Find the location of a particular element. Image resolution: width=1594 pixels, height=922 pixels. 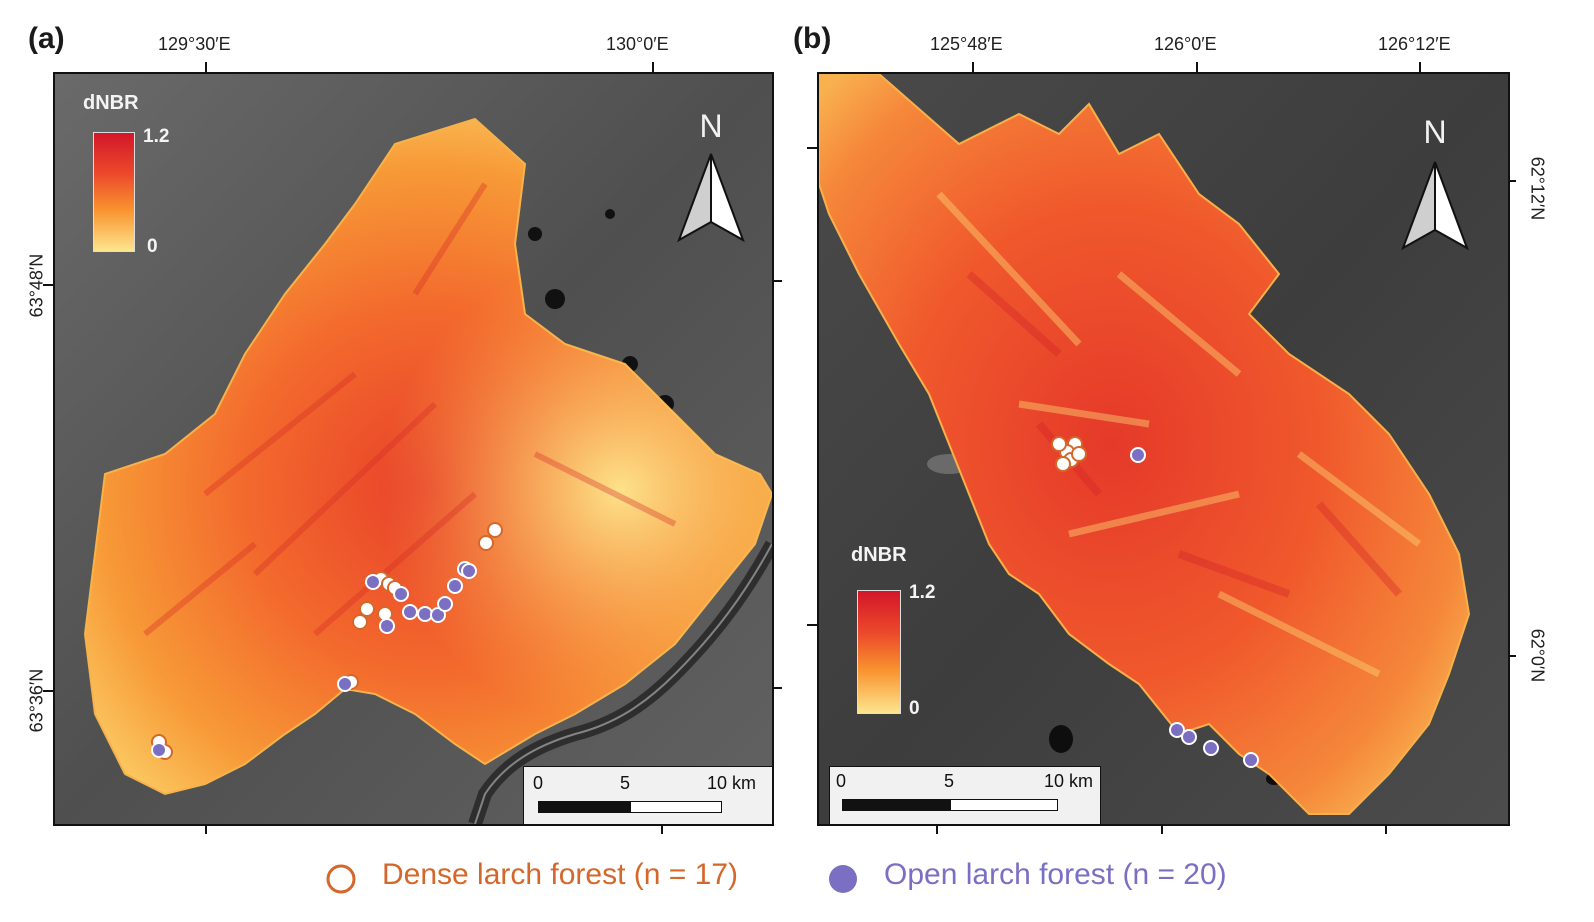

lon-label-b-1: 125°48′E is located at coordinates (966, 44).